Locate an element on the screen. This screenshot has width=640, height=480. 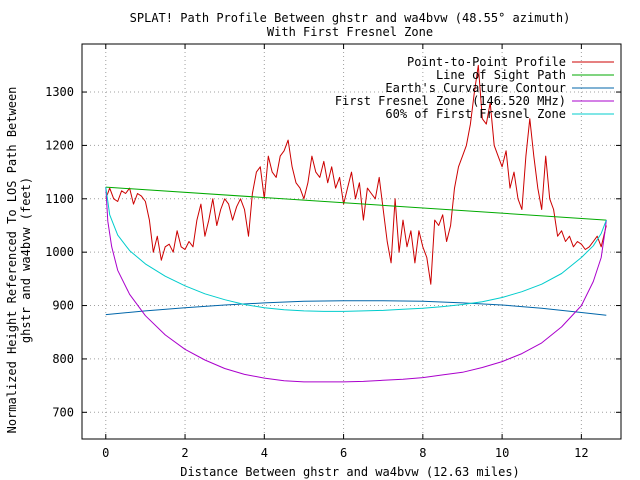
legend-label: 60% of First Fresnel Zone is located at coordinates (475, 114).